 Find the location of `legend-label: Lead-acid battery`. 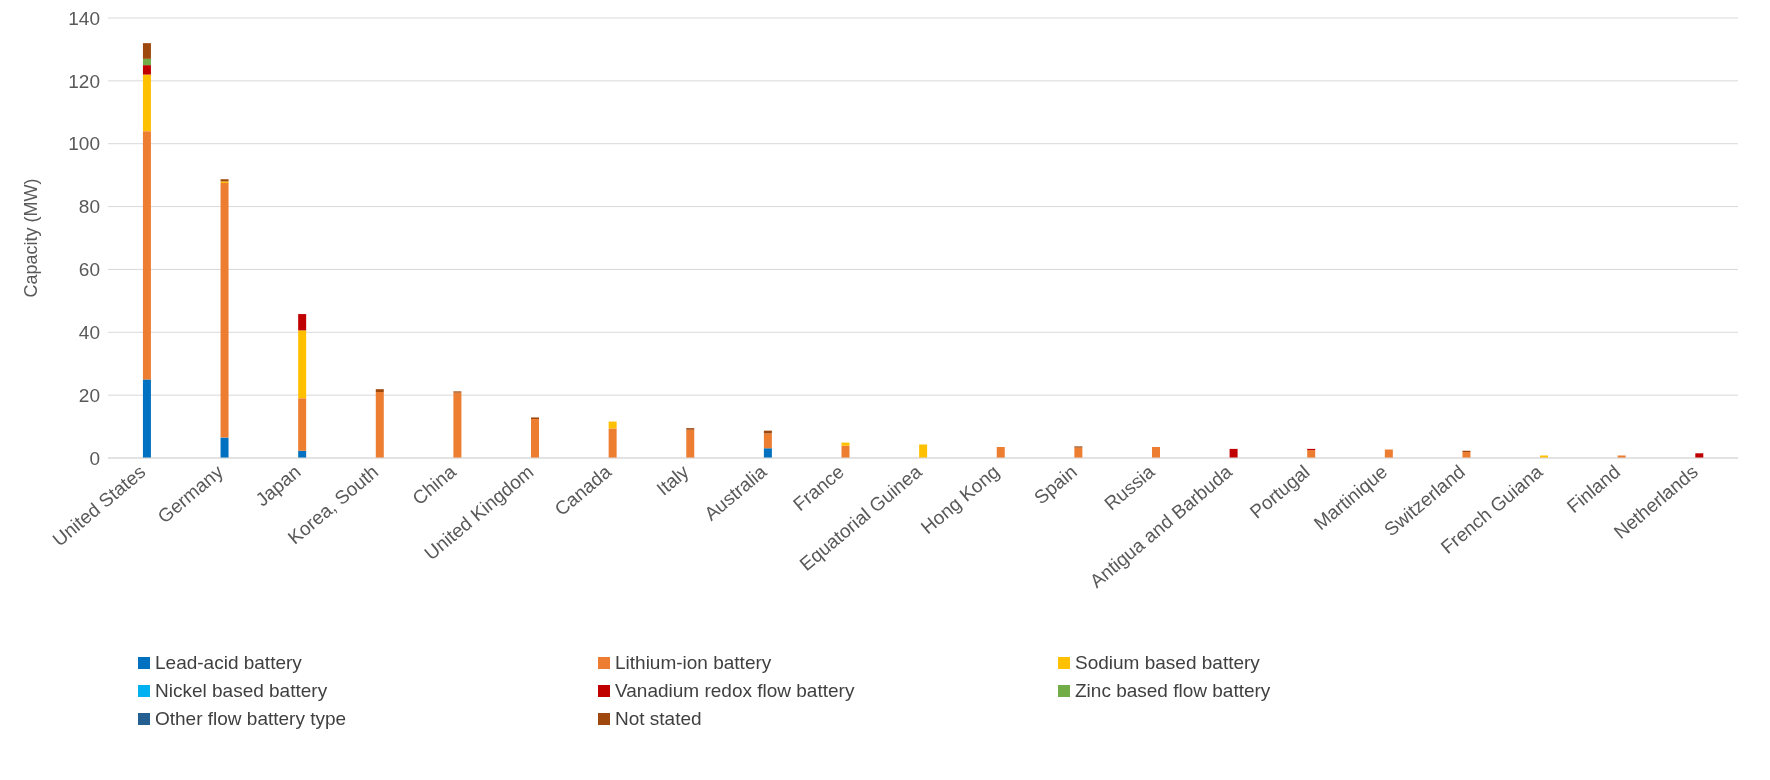

legend-label: Lead-acid battery is located at coordinates (228, 663).